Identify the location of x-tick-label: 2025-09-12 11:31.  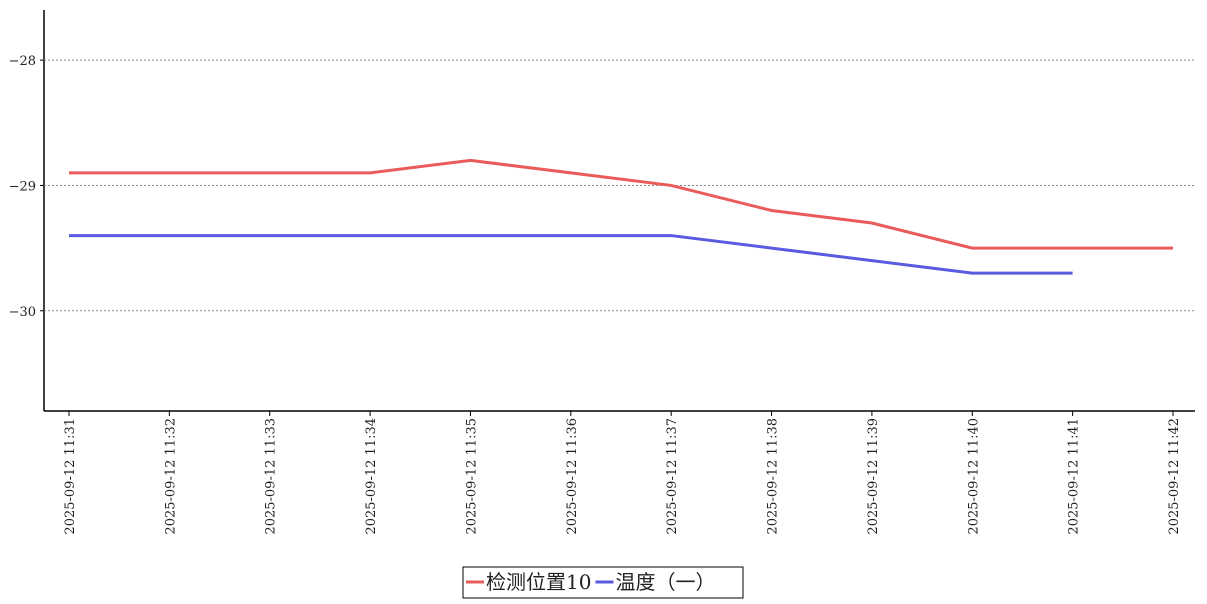
(70, 476).